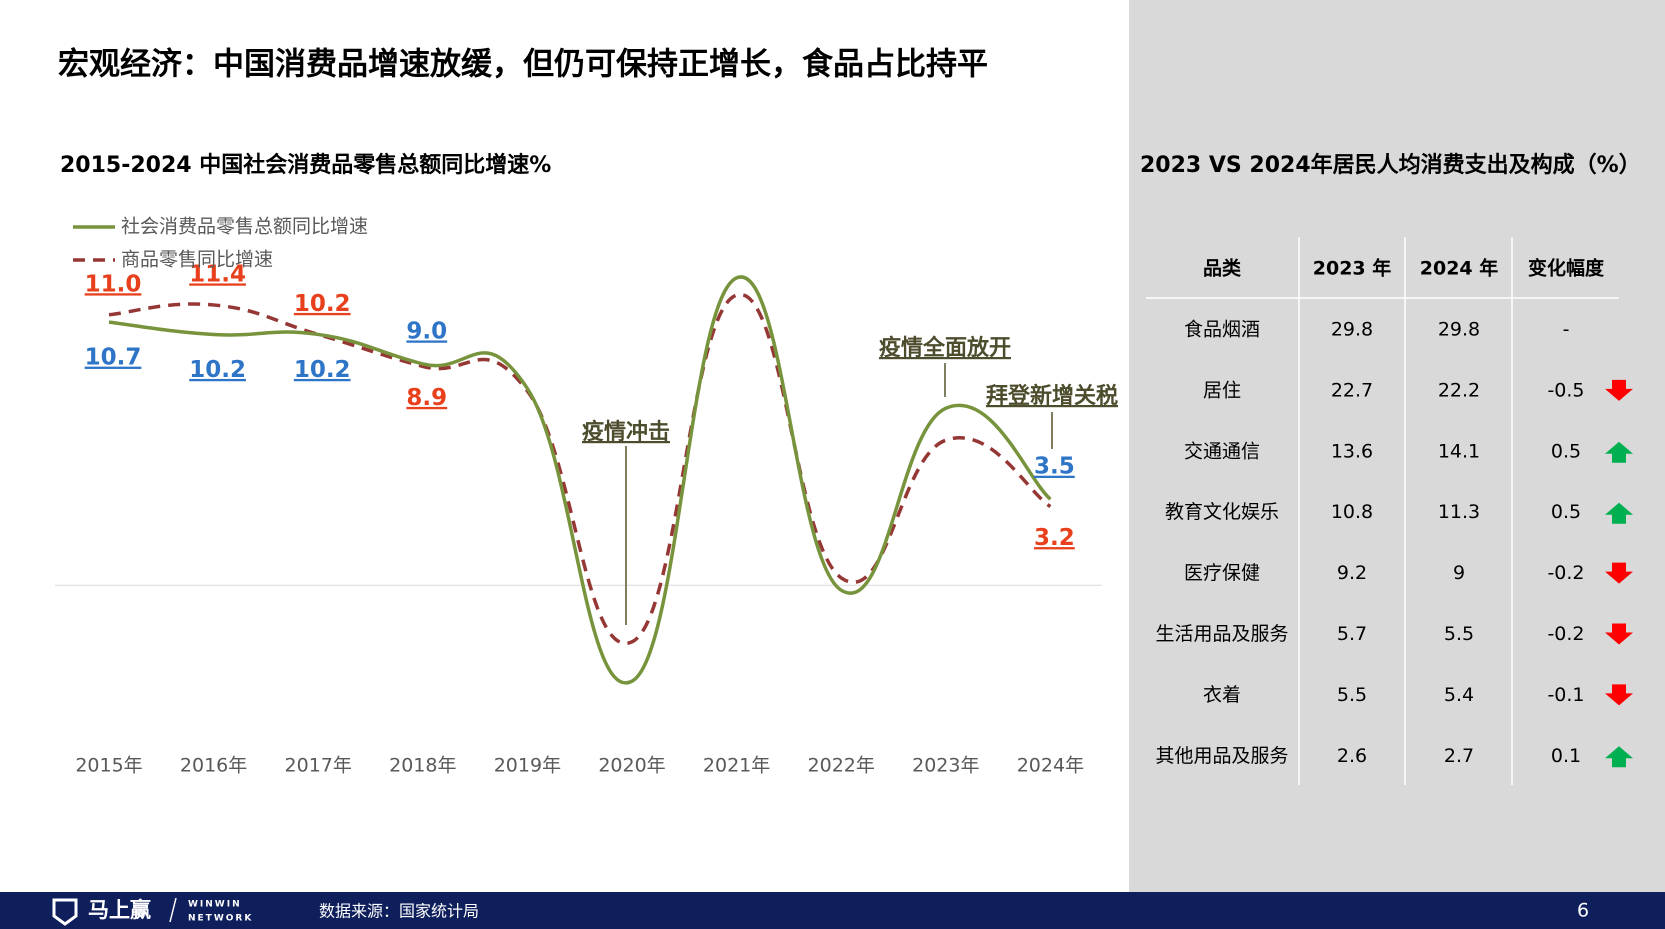 This screenshot has width=1665, height=929. What do you see at coordinates (1352, 390) in the screenshot?
I see `table-cell: 22.7` at bounding box center [1352, 390].